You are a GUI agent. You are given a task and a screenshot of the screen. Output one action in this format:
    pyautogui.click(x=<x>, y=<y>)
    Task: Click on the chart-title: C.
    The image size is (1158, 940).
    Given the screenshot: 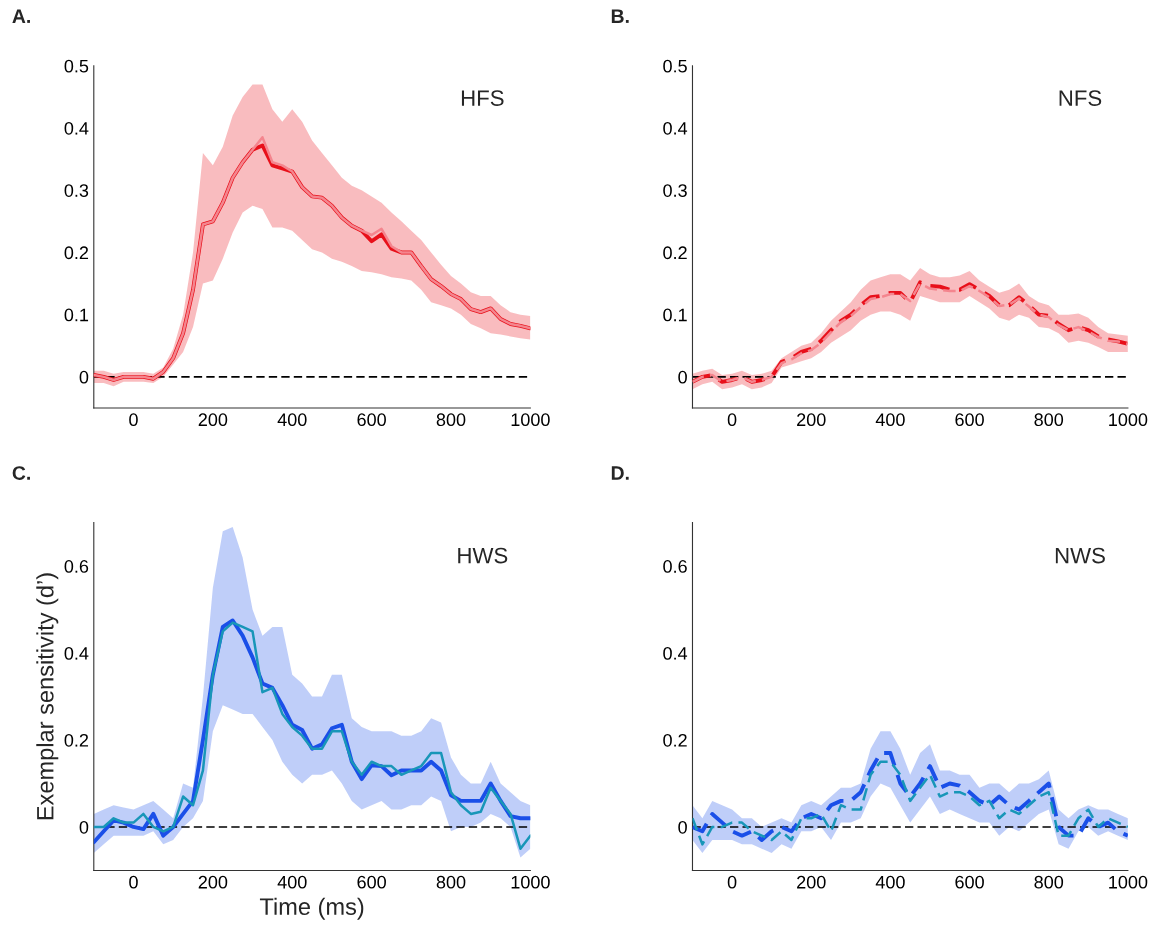 What is the action you would take?
    pyautogui.click(x=21, y=473)
    